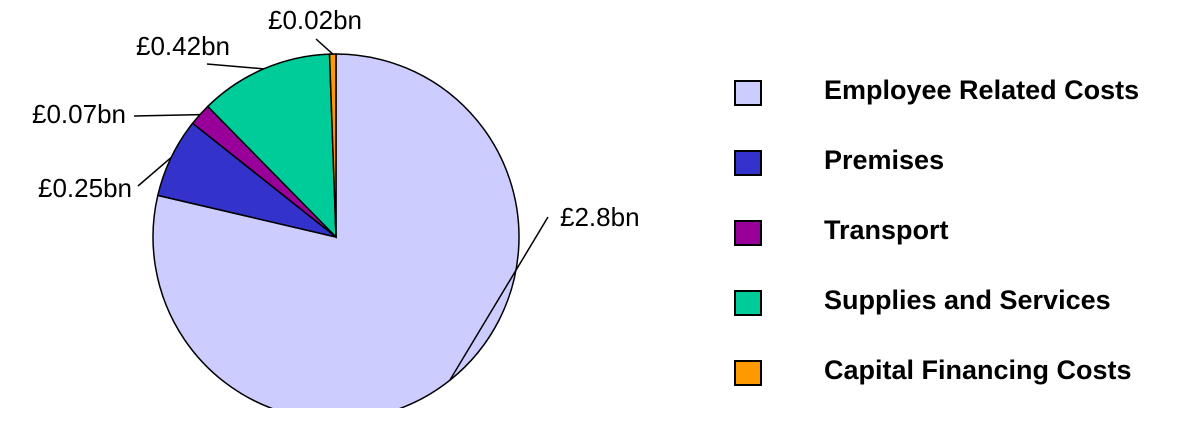 This screenshot has width=1199, height=422. What do you see at coordinates (967, 300) in the screenshot?
I see `legend-label-supplies-and-services: Supplies and Services` at bounding box center [967, 300].